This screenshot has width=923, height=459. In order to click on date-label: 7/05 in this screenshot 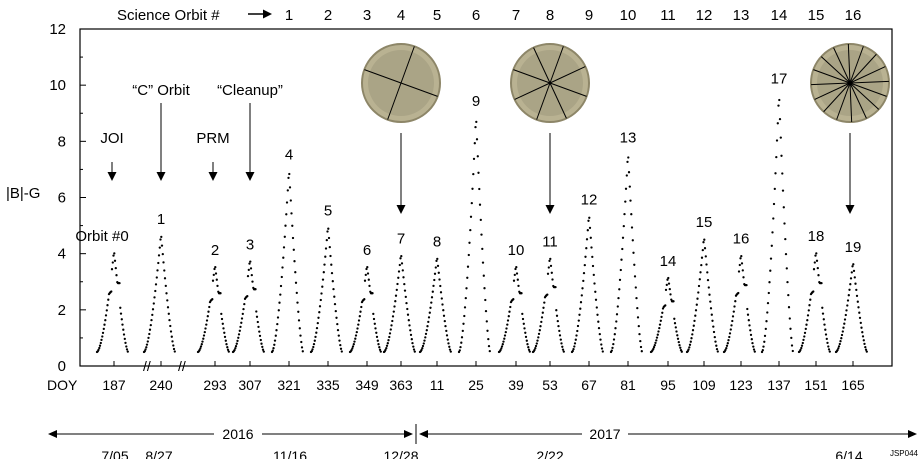, I will do `click(114, 453)`.